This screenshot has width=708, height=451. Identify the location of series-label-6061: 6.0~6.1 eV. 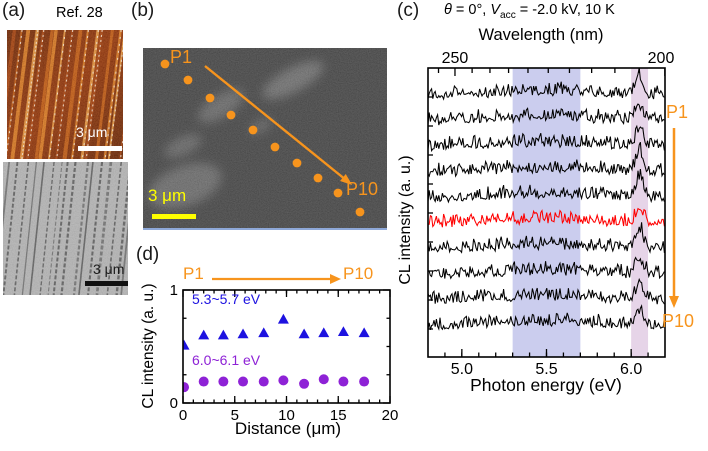
(226, 360).